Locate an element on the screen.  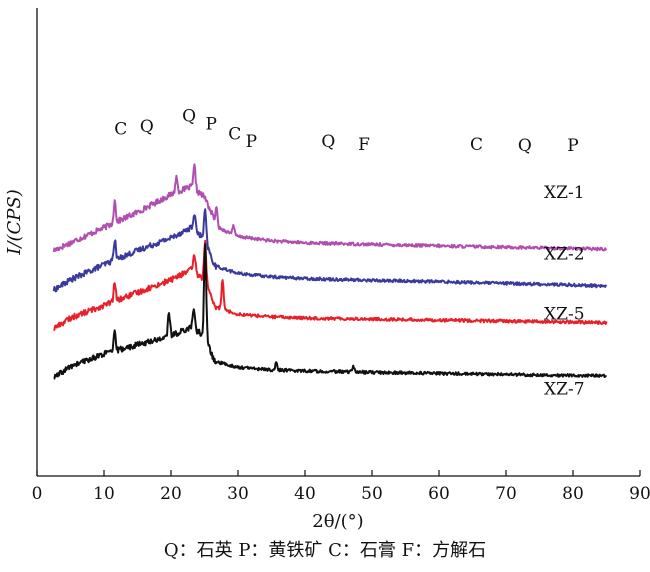
sample-label: XZ-7 is located at coordinates (564, 390).